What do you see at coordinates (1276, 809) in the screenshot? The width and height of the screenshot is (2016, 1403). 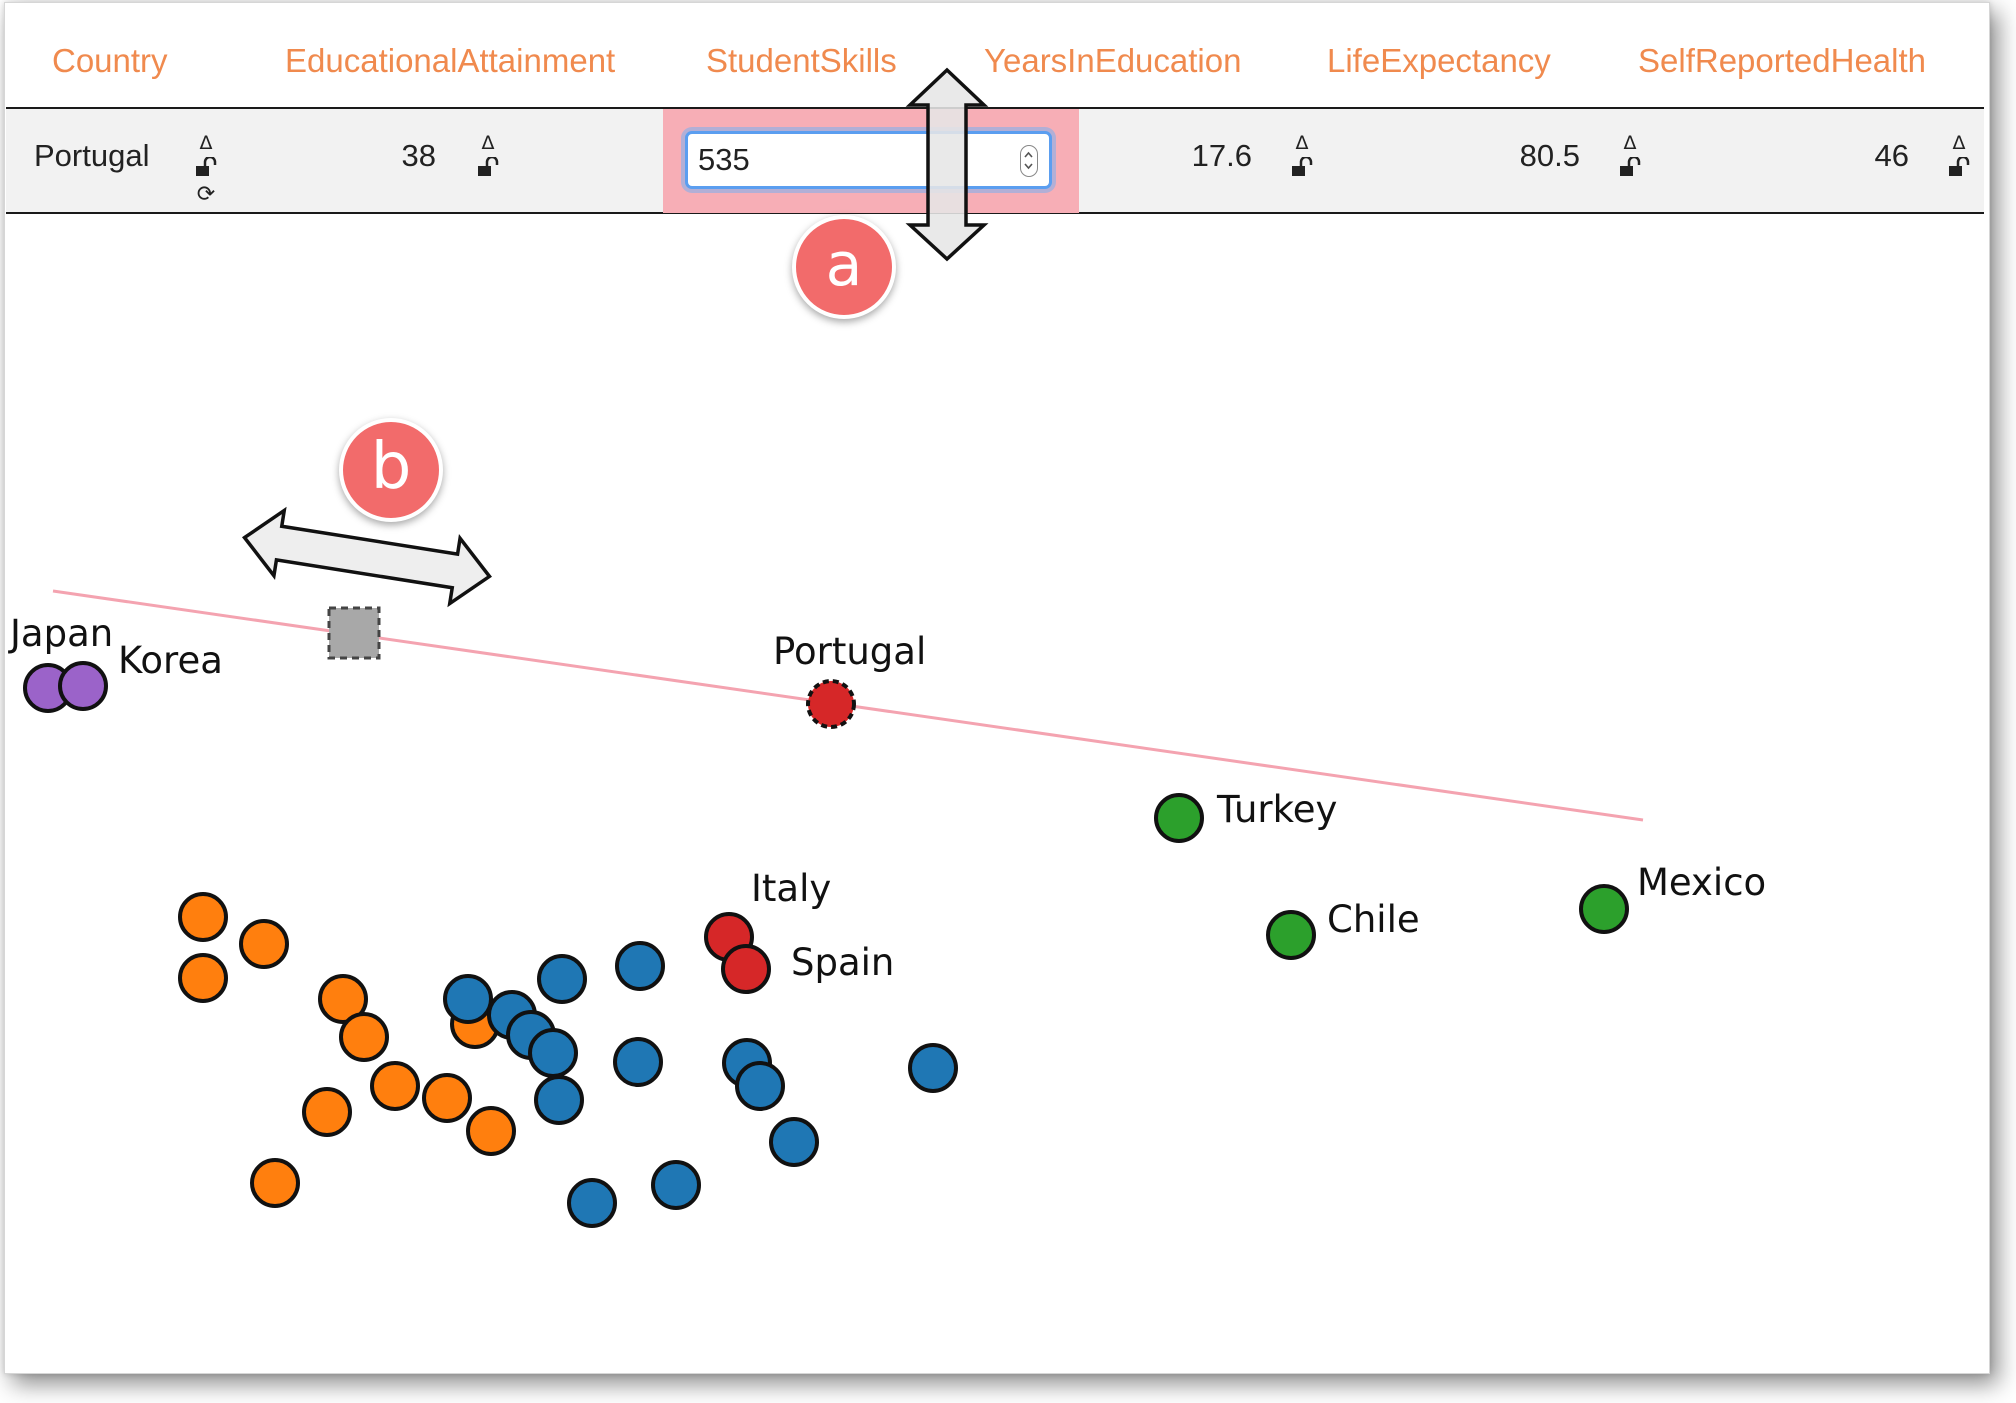 I see `label-turkey: Turkey` at bounding box center [1276, 809].